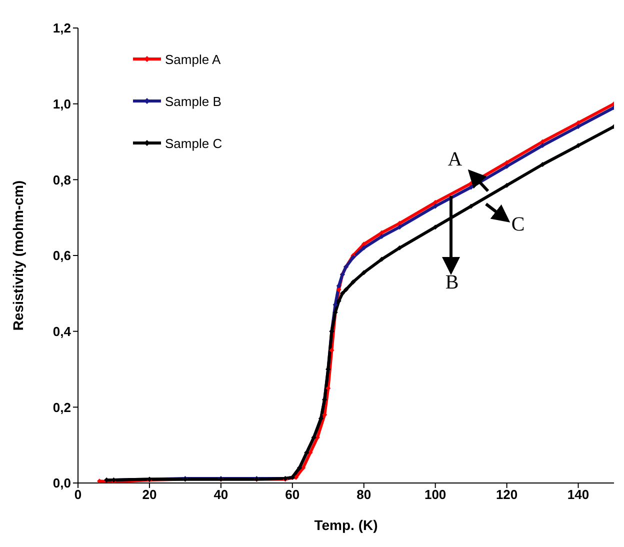 The height and width of the screenshot is (547, 624). What do you see at coordinates (61, 104) in the screenshot?
I see `y-tick-label: 1,0` at bounding box center [61, 104].